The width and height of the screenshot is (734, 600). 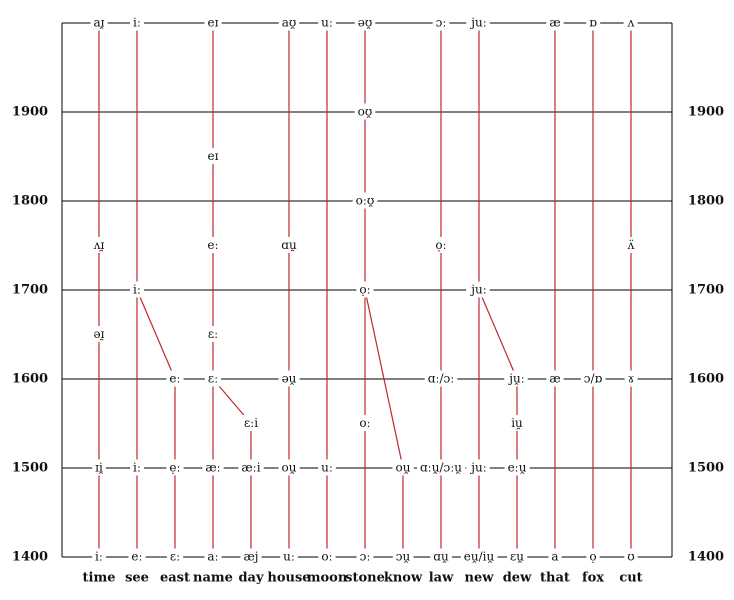 I want to click on vowel: aʊ̯, so click(x=289, y=23).